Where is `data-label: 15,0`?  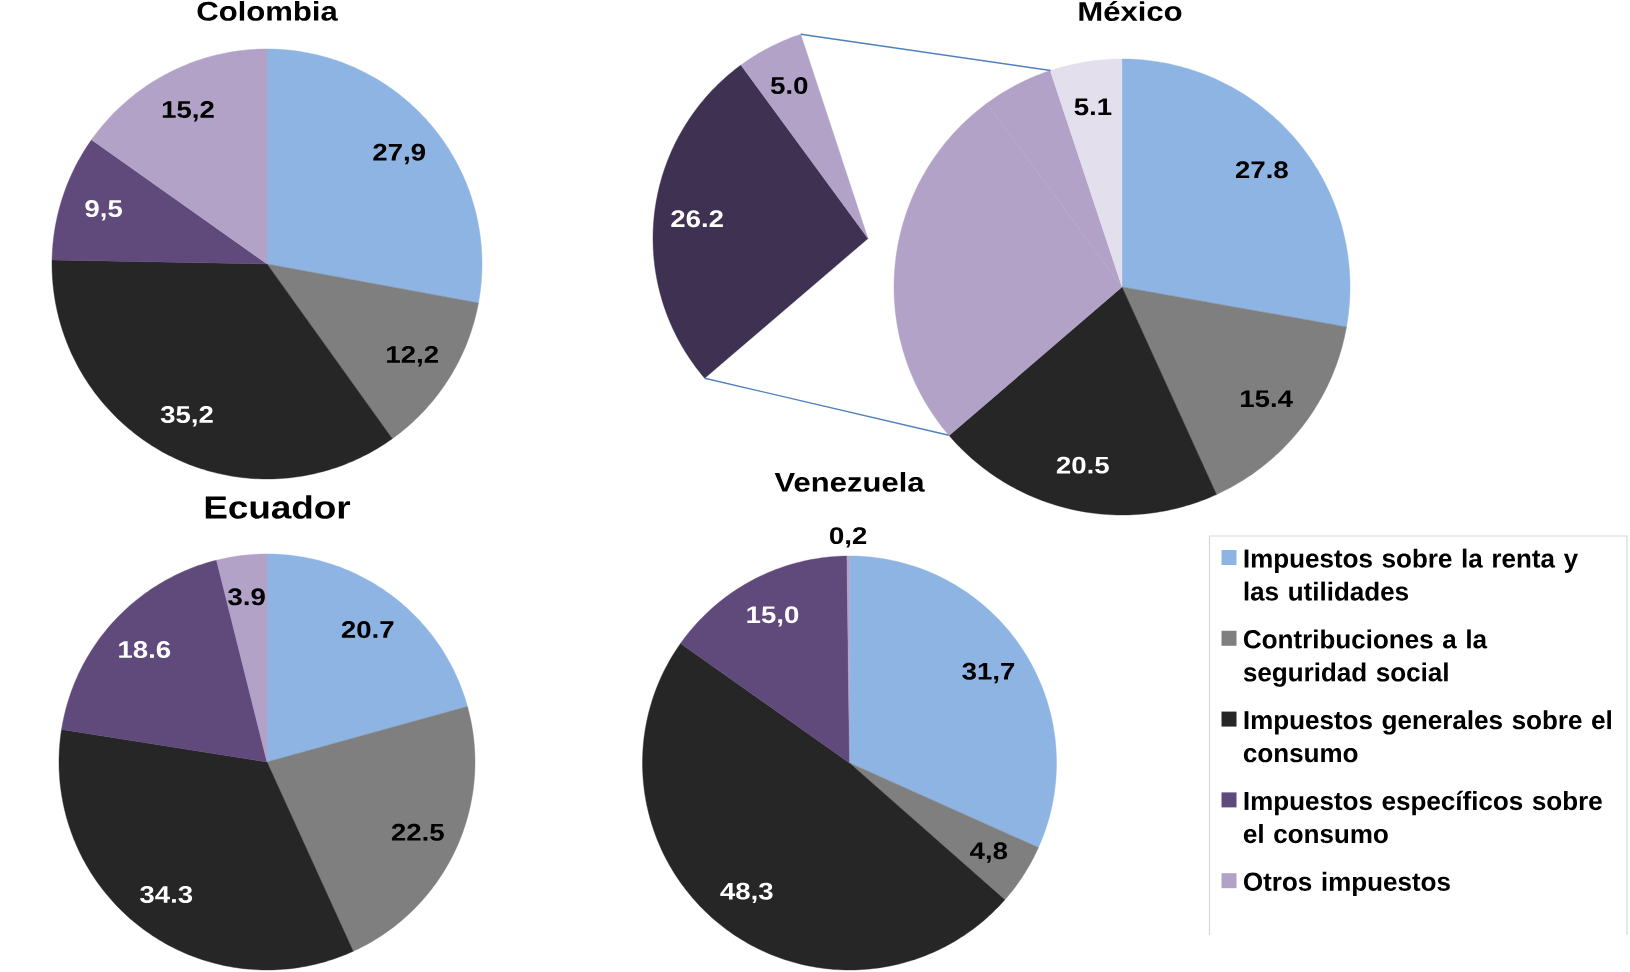 data-label: 15,0 is located at coordinates (773, 616).